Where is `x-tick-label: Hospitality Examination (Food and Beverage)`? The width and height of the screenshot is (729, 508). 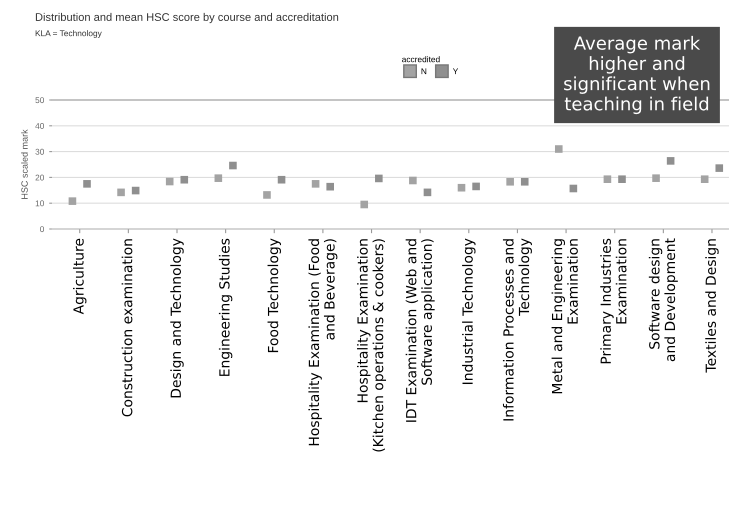
x-tick-label: Hospitality Examination (Food and Beverage) is located at coordinates (323, 342).